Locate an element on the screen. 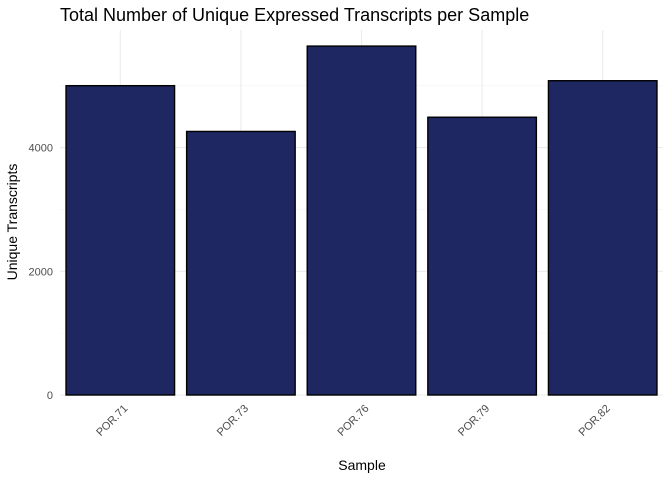 Image resolution: width=672 pixels, height=480 pixels. x-tick-label: POR.76 is located at coordinates (353, 421).